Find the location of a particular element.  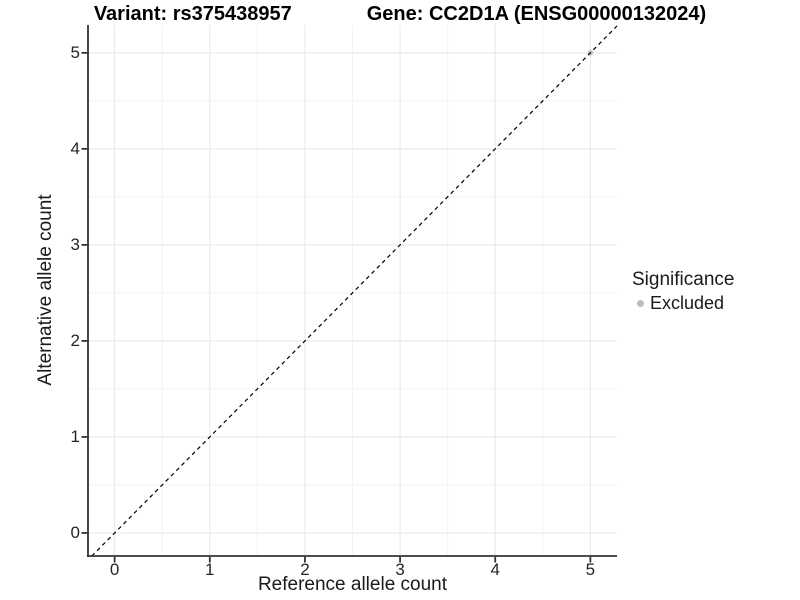

x-axis-title: Reference allele count is located at coordinates (352, 584).